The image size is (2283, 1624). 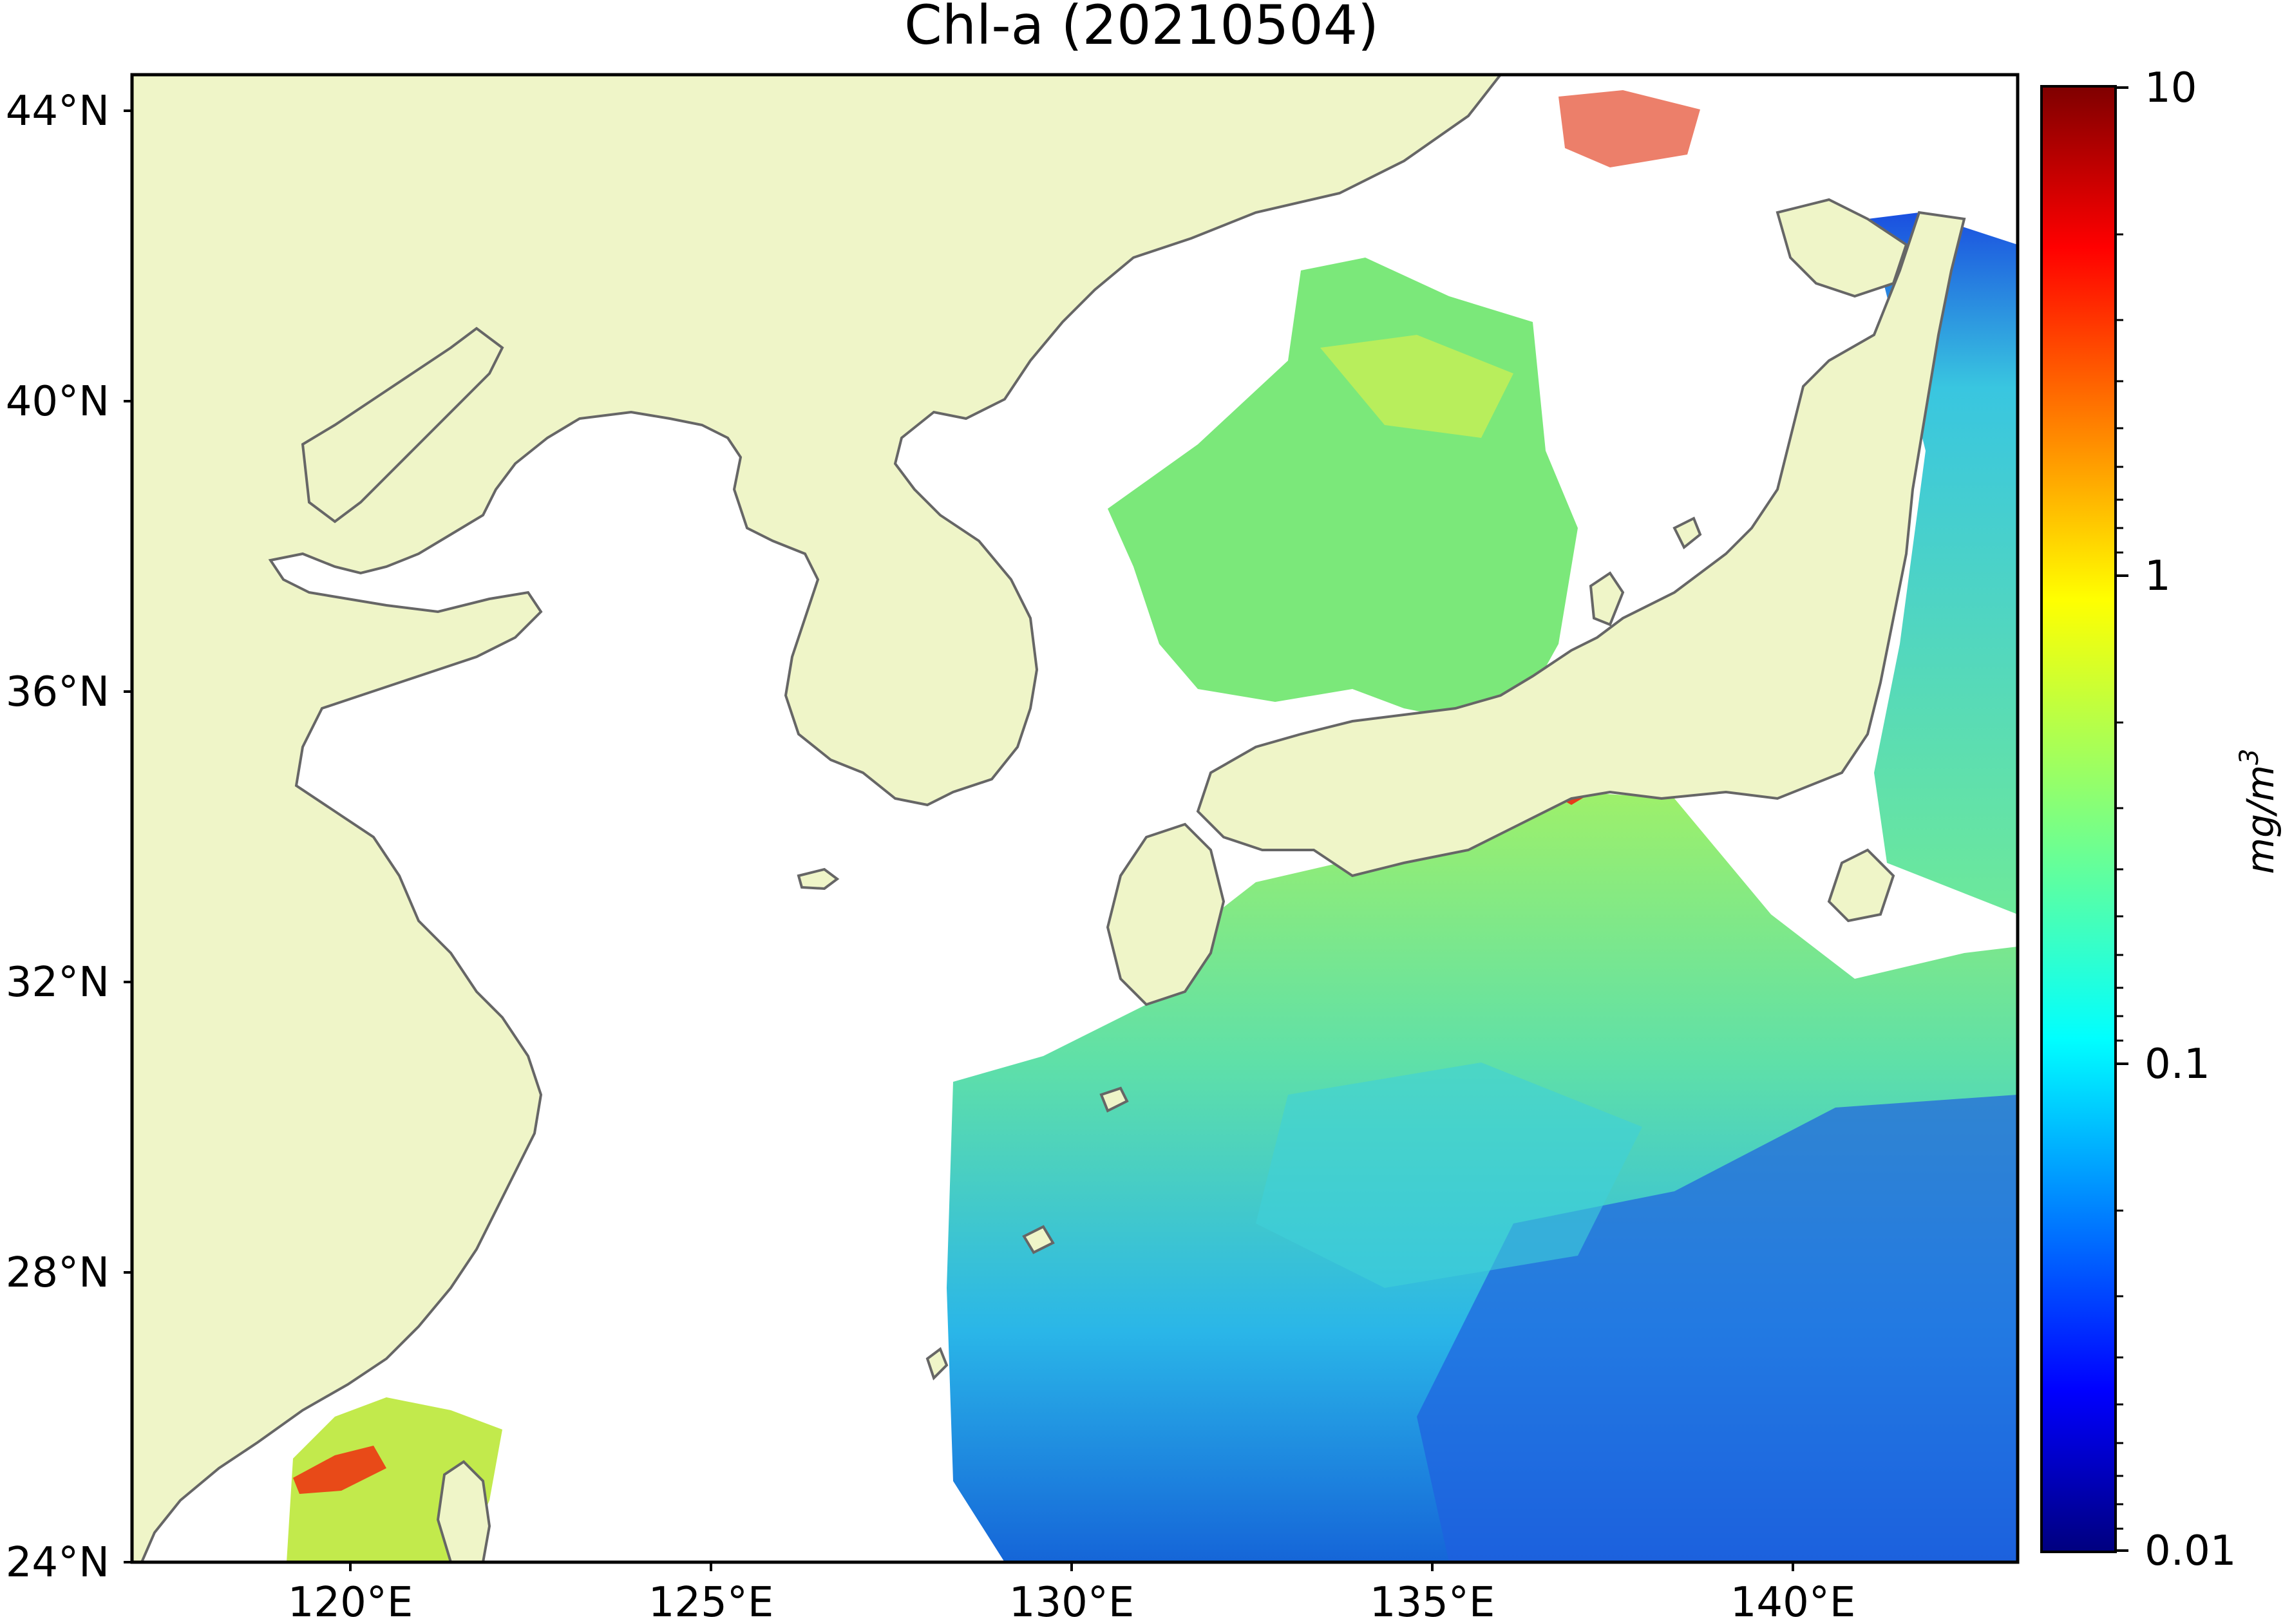 I want to click on units-main: mg/m, so click(x=2260, y=820).